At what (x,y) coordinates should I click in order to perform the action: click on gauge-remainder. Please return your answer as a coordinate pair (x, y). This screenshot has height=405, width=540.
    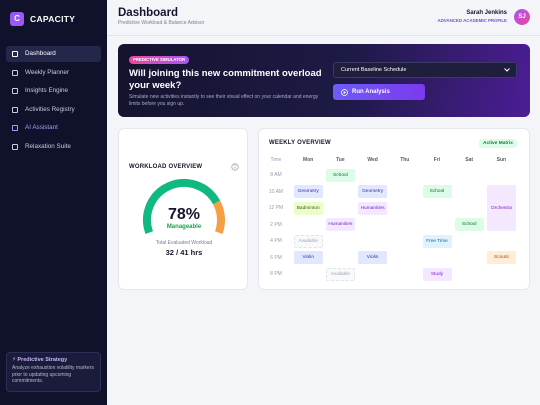
    Looking at the image, I should click on (218, 217).